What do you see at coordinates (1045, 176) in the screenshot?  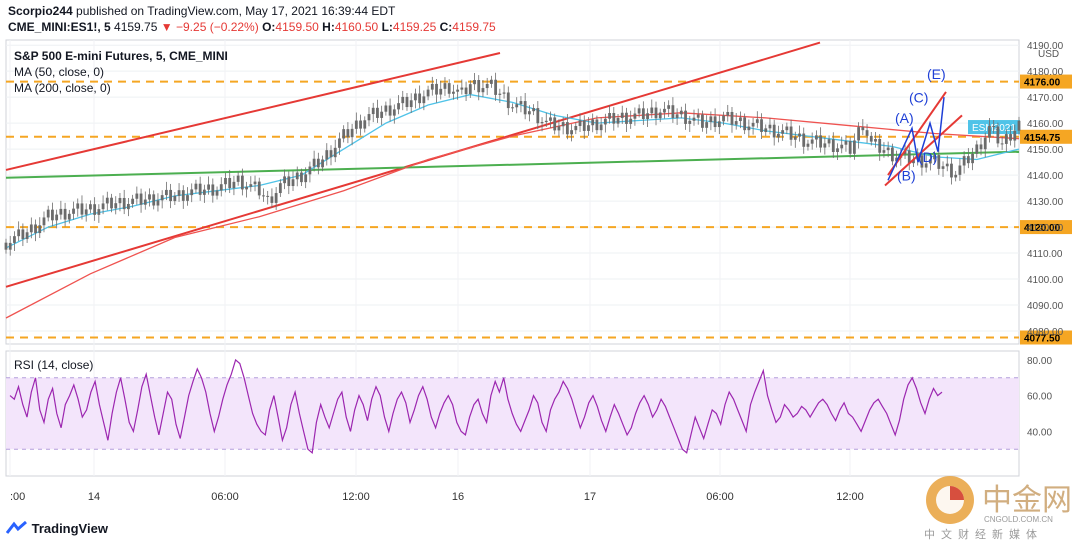 I see `price-tick-label: 4140.00` at bounding box center [1045, 176].